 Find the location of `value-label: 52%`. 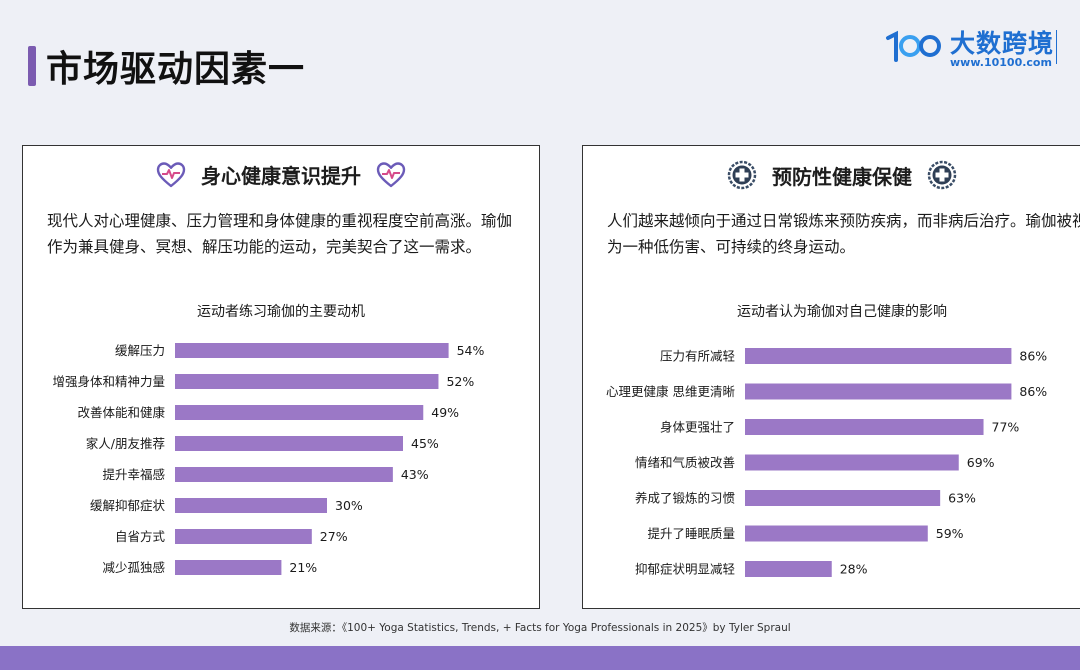

value-label: 52% is located at coordinates (460, 381).